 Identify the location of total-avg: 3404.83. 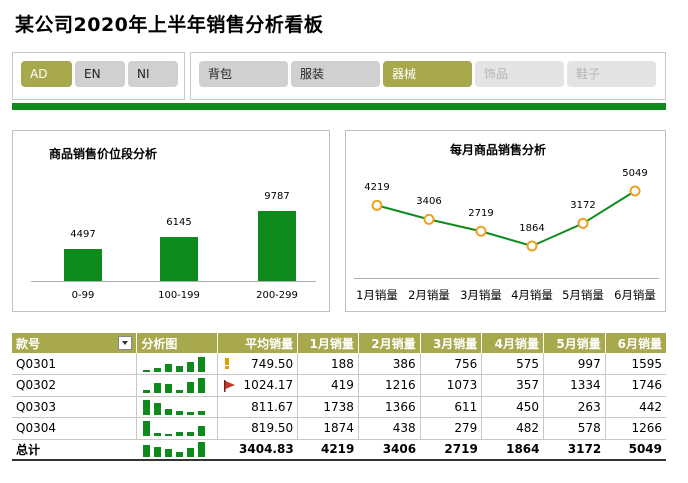
(257, 449).